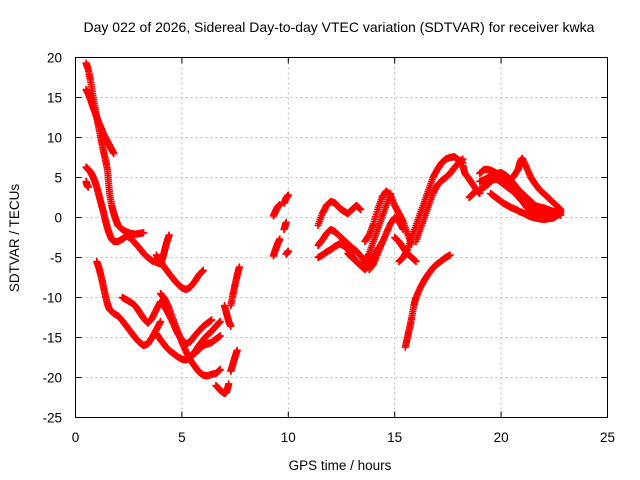  What do you see at coordinates (386, 243) in the screenshot?
I see `series-arc-x` at bounding box center [386, 243].